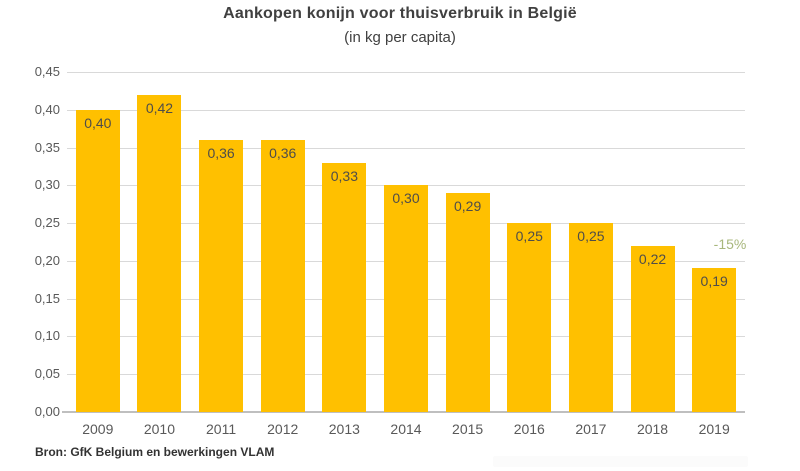 This screenshot has height=471, width=800. Describe the element at coordinates (221, 429) in the screenshot. I see `x-tick-label-2011: 2011` at that location.